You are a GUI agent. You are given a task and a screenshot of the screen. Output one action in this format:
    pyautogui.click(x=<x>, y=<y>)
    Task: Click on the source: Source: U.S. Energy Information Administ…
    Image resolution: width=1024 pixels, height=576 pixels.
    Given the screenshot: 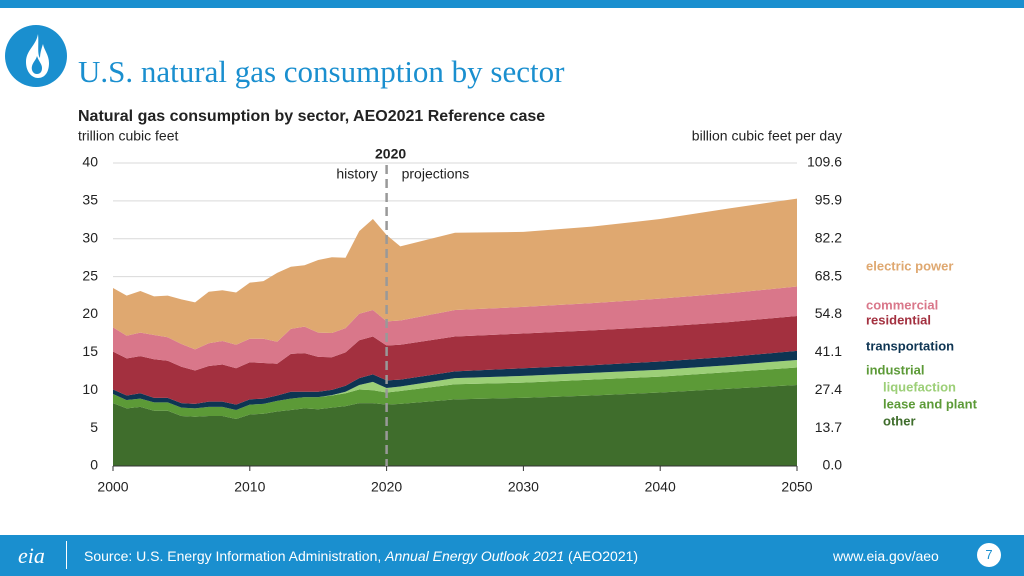 What is the action you would take?
    pyautogui.click(x=361, y=556)
    